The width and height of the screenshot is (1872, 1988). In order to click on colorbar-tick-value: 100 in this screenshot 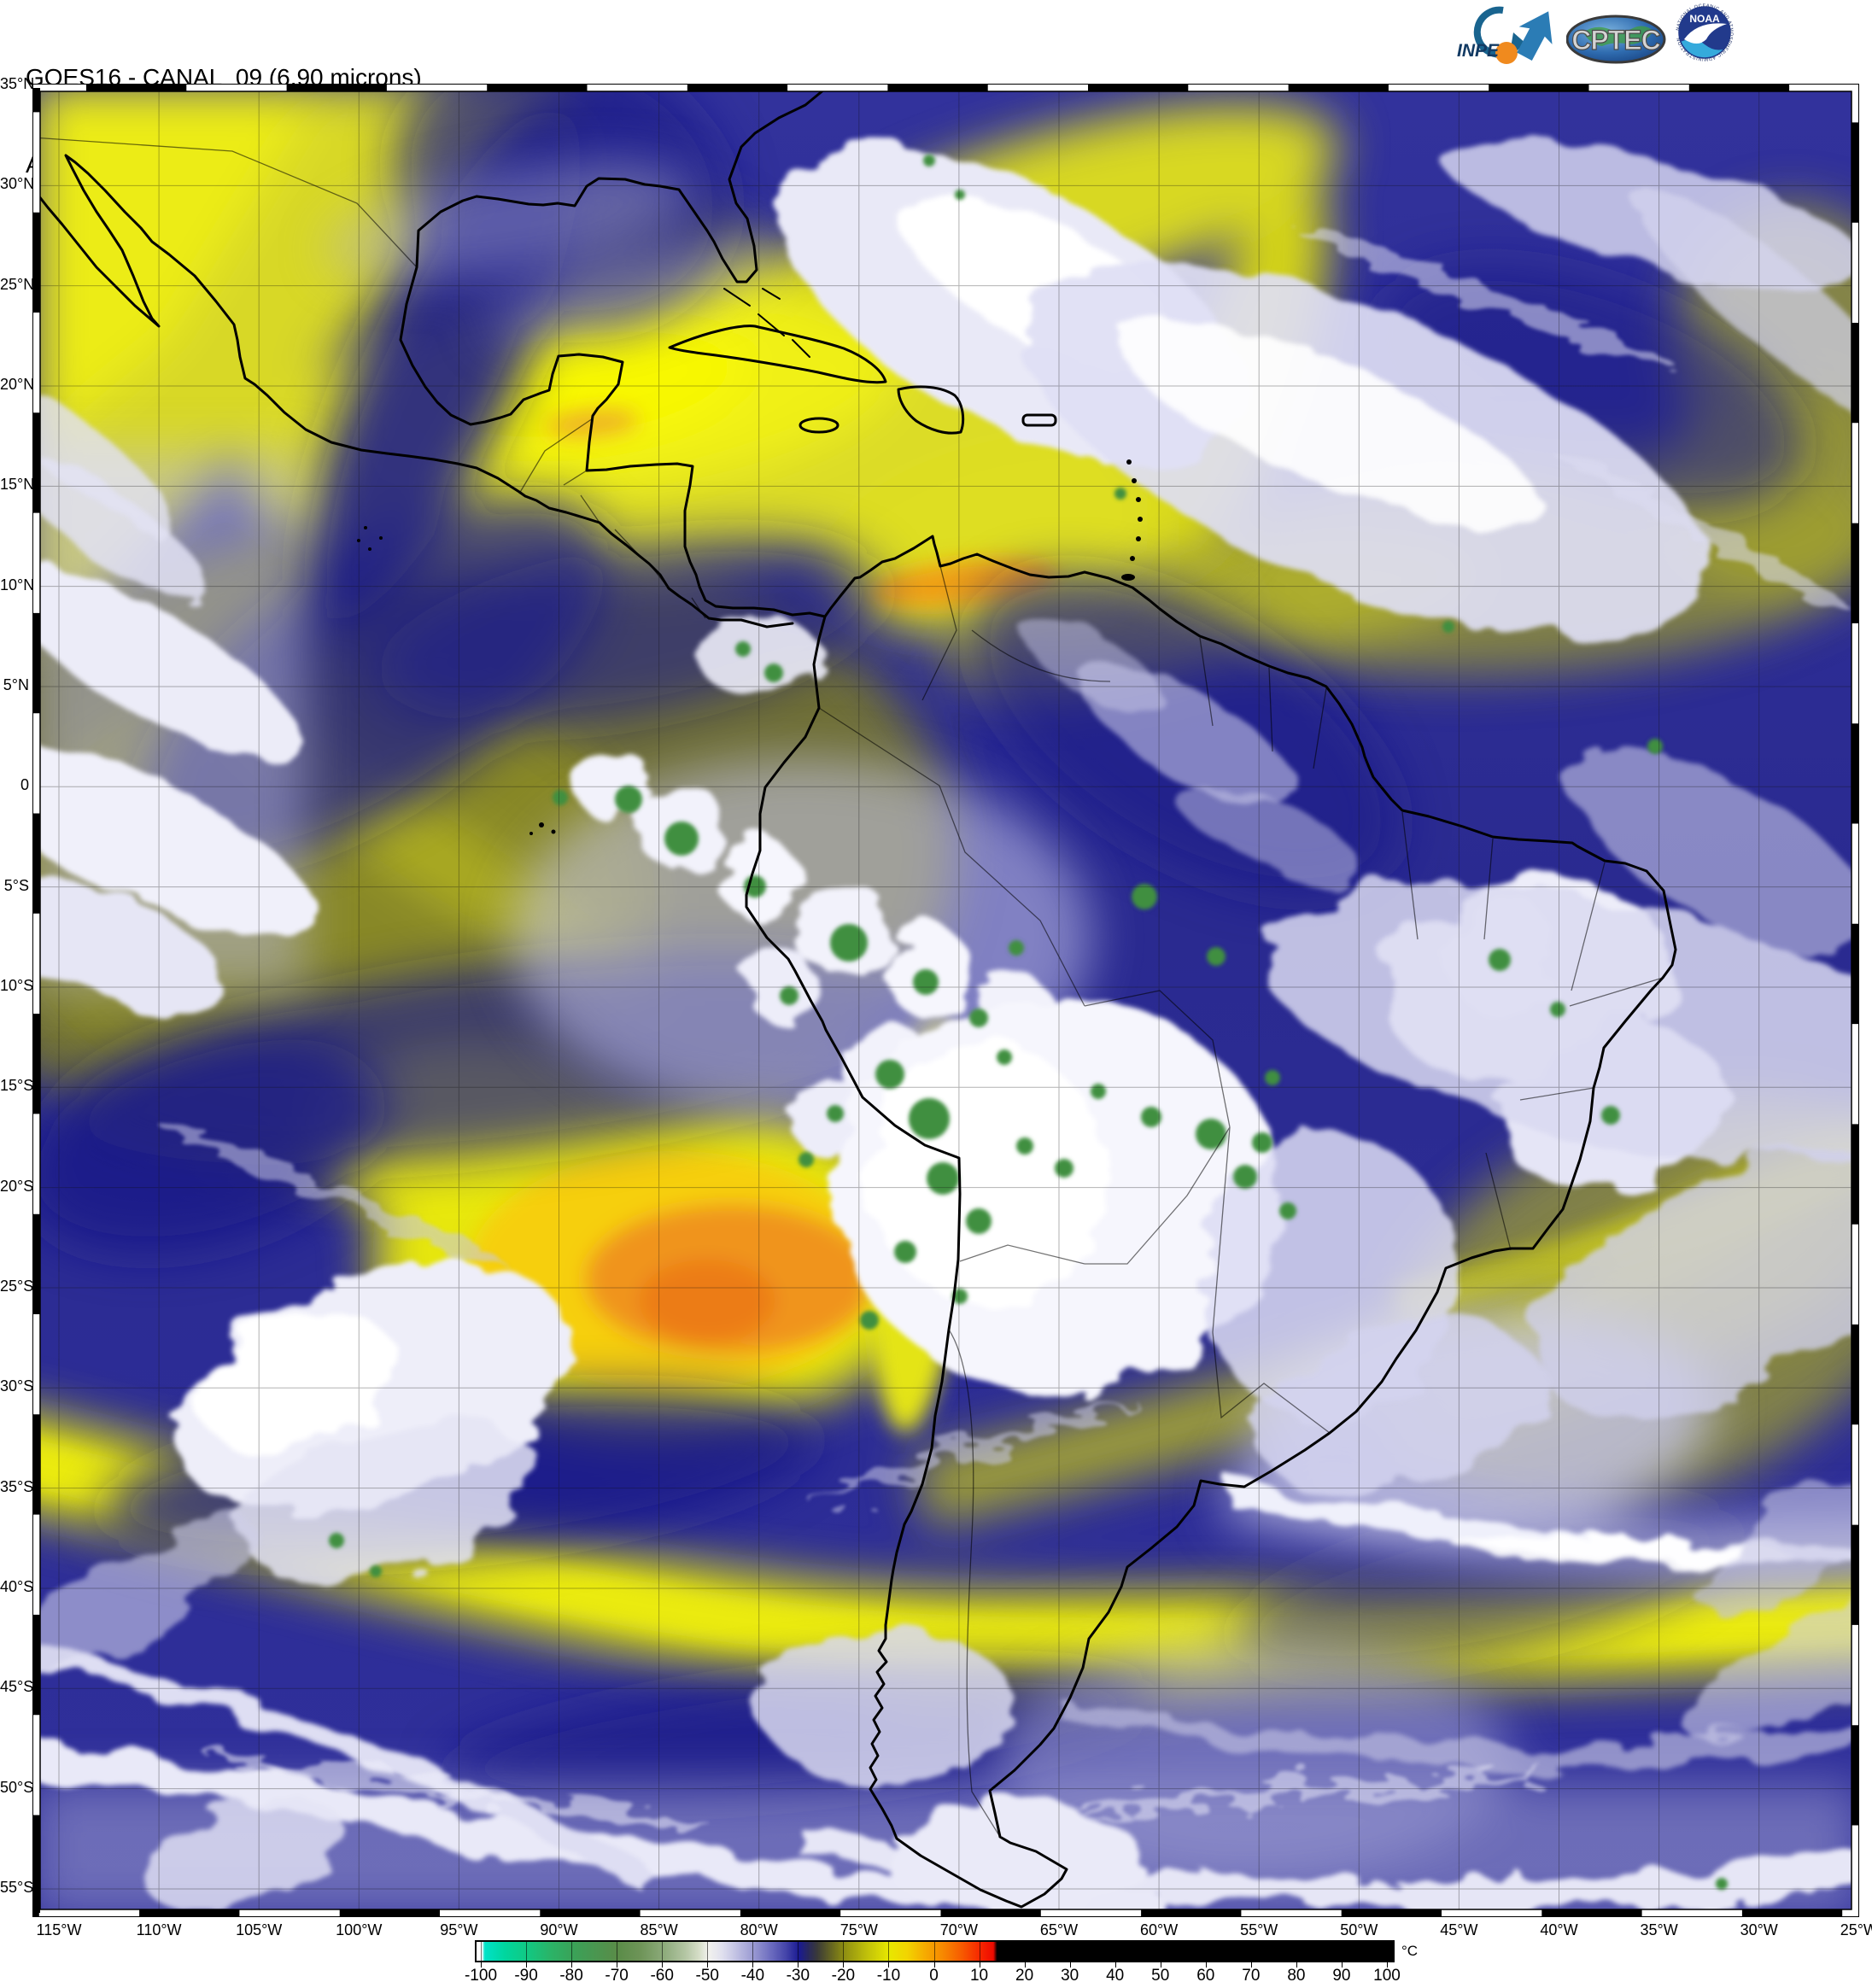, I will do `click(1387, 1976)`.